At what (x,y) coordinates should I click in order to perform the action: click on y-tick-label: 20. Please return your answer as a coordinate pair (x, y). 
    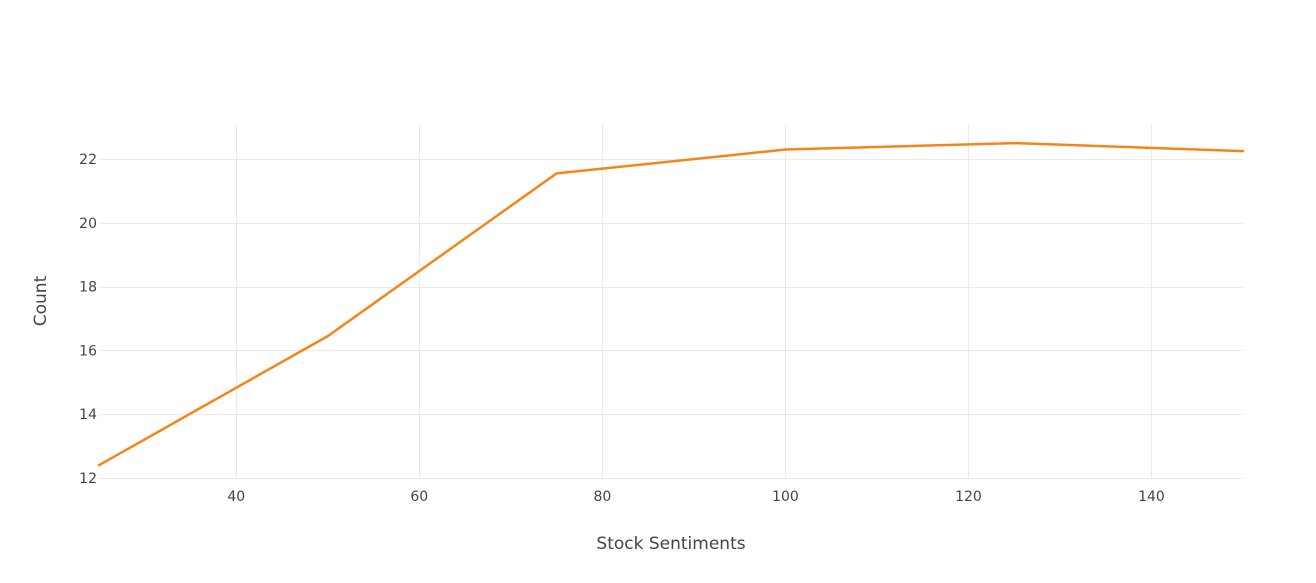
    Looking at the image, I should click on (88, 224).